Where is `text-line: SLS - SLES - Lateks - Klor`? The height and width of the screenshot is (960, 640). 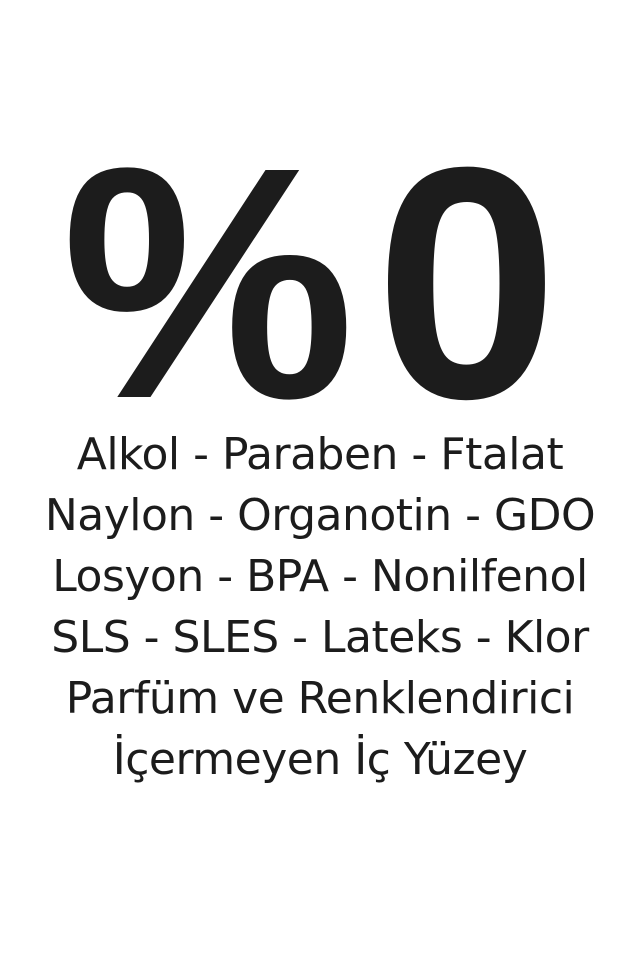 text-line: SLS - SLES - Lateks - Klor is located at coordinates (320, 637).